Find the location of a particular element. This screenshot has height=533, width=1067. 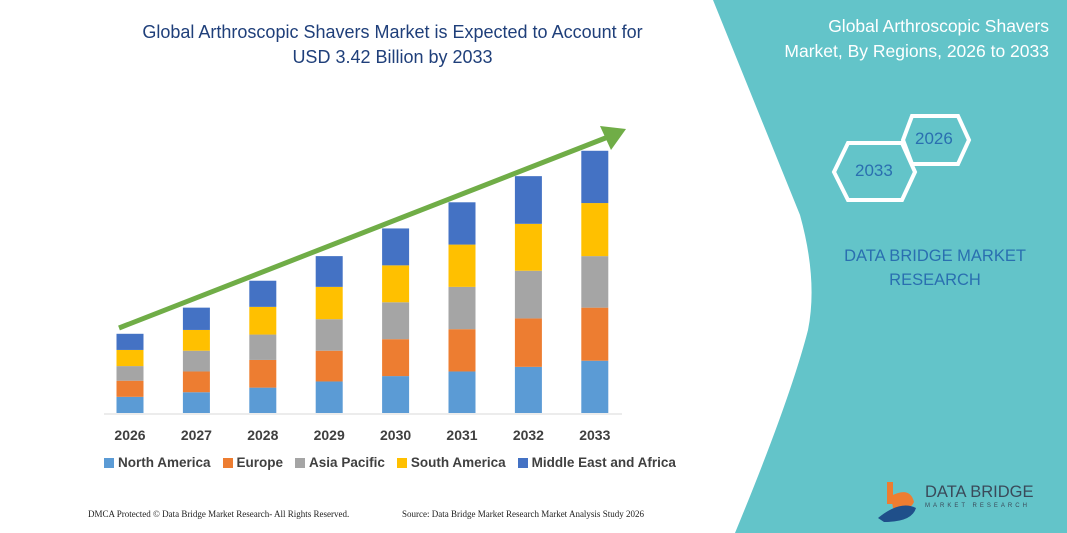

x-tick-label: 2033 is located at coordinates (594, 435).